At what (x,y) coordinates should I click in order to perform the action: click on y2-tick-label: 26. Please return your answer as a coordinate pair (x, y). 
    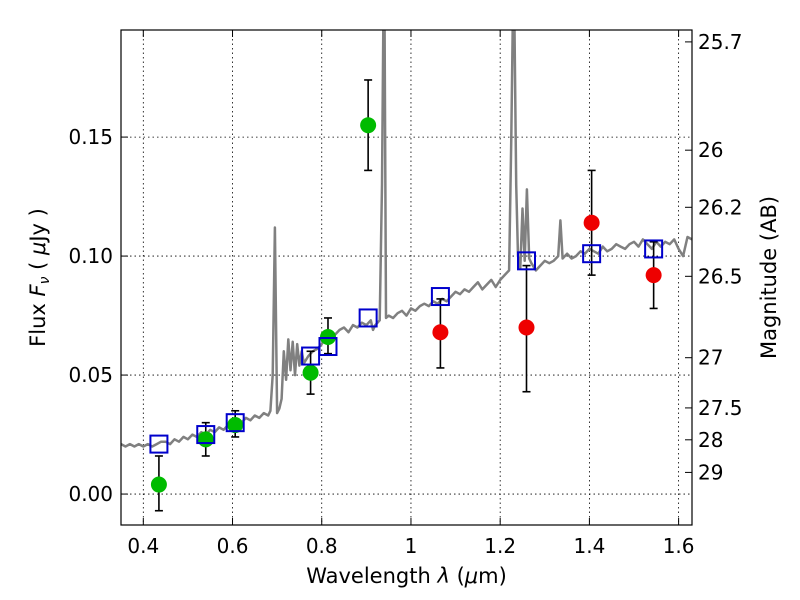
    Looking at the image, I should click on (710, 150).